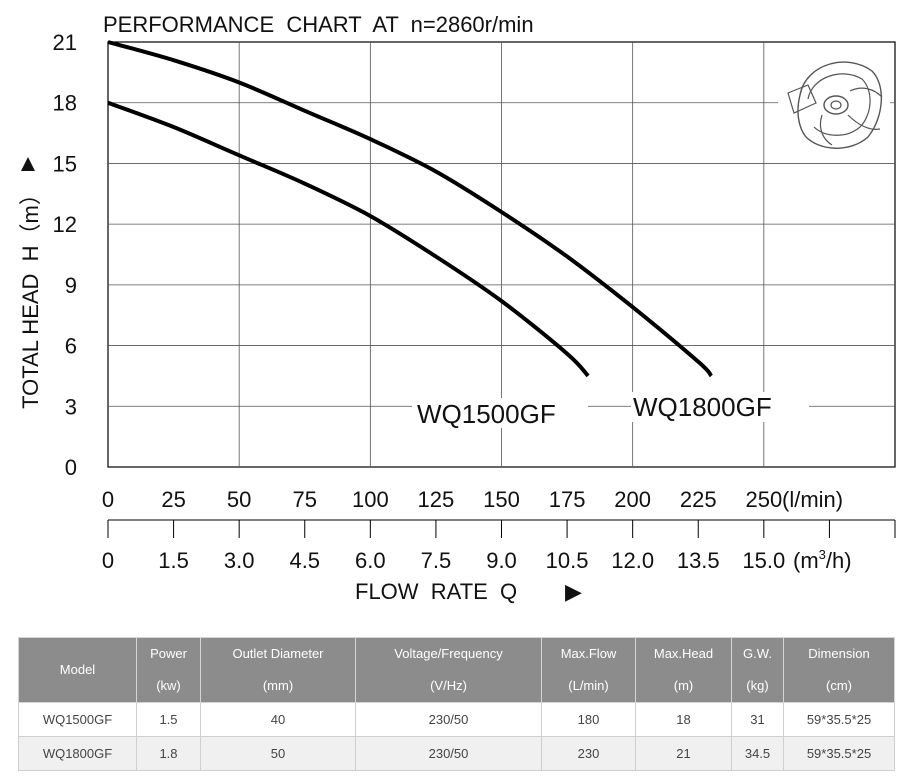  What do you see at coordinates (702, 407) in the screenshot?
I see `curve-label-wq1800gf: WQ1800GF` at bounding box center [702, 407].